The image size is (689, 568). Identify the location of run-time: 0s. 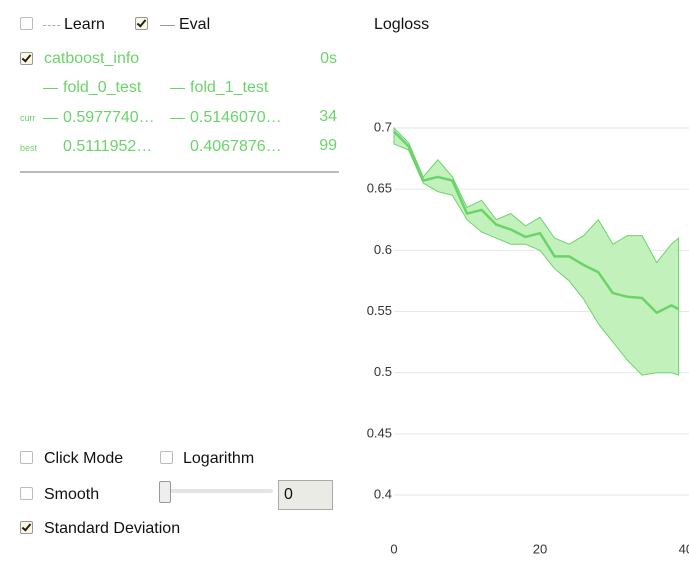
(328, 58).